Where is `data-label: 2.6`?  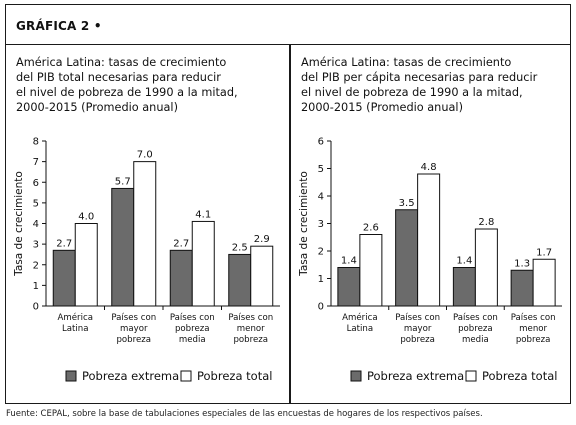
data-label: 2.6 is located at coordinates (371, 228).